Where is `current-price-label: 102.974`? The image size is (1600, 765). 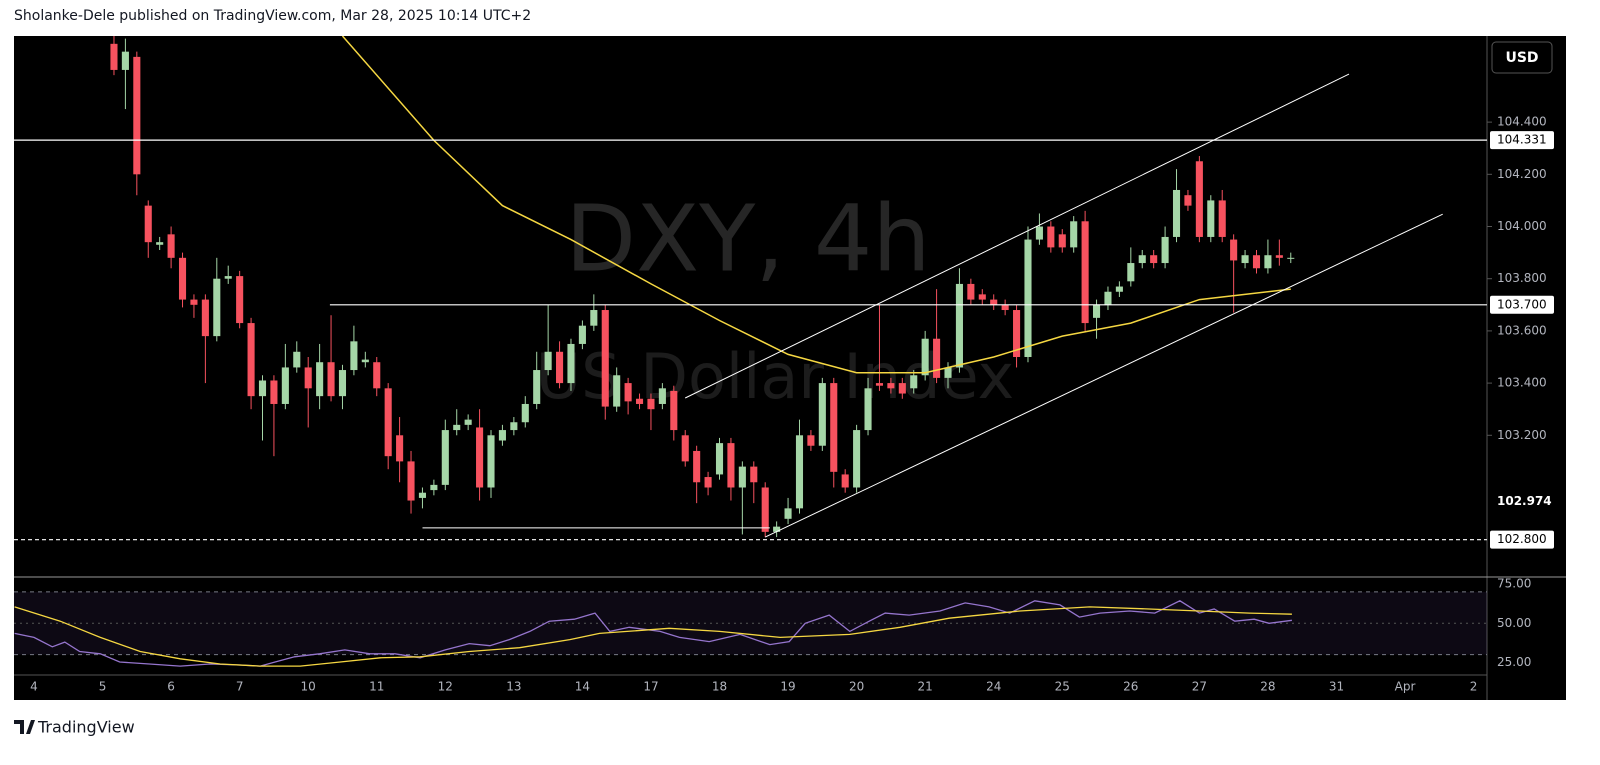
current-price-label: 102.974 is located at coordinates (1524, 501).